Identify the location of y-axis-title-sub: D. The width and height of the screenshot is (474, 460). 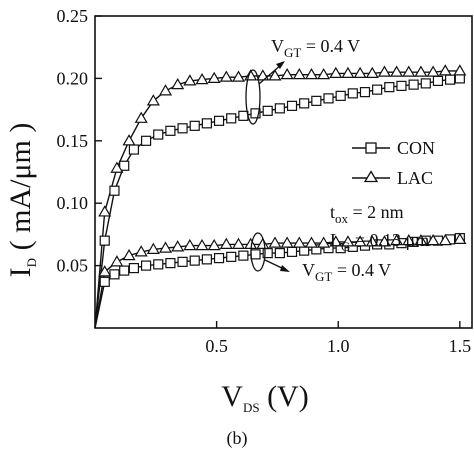
(31, 262).